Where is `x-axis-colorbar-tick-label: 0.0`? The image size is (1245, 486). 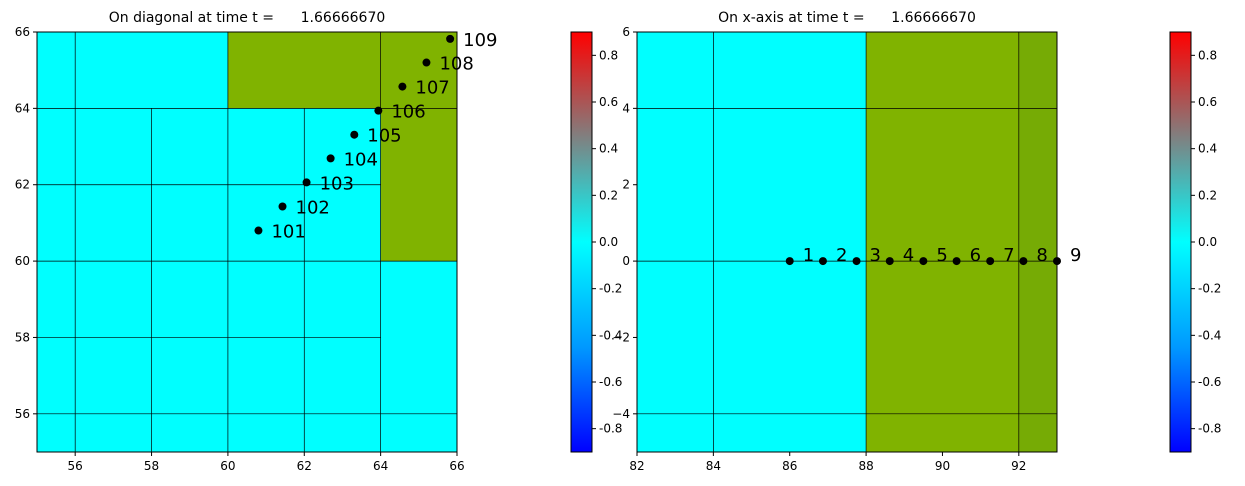
x-axis-colorbar-tick-label: 0.0 is located at coordinates (1207, 242).